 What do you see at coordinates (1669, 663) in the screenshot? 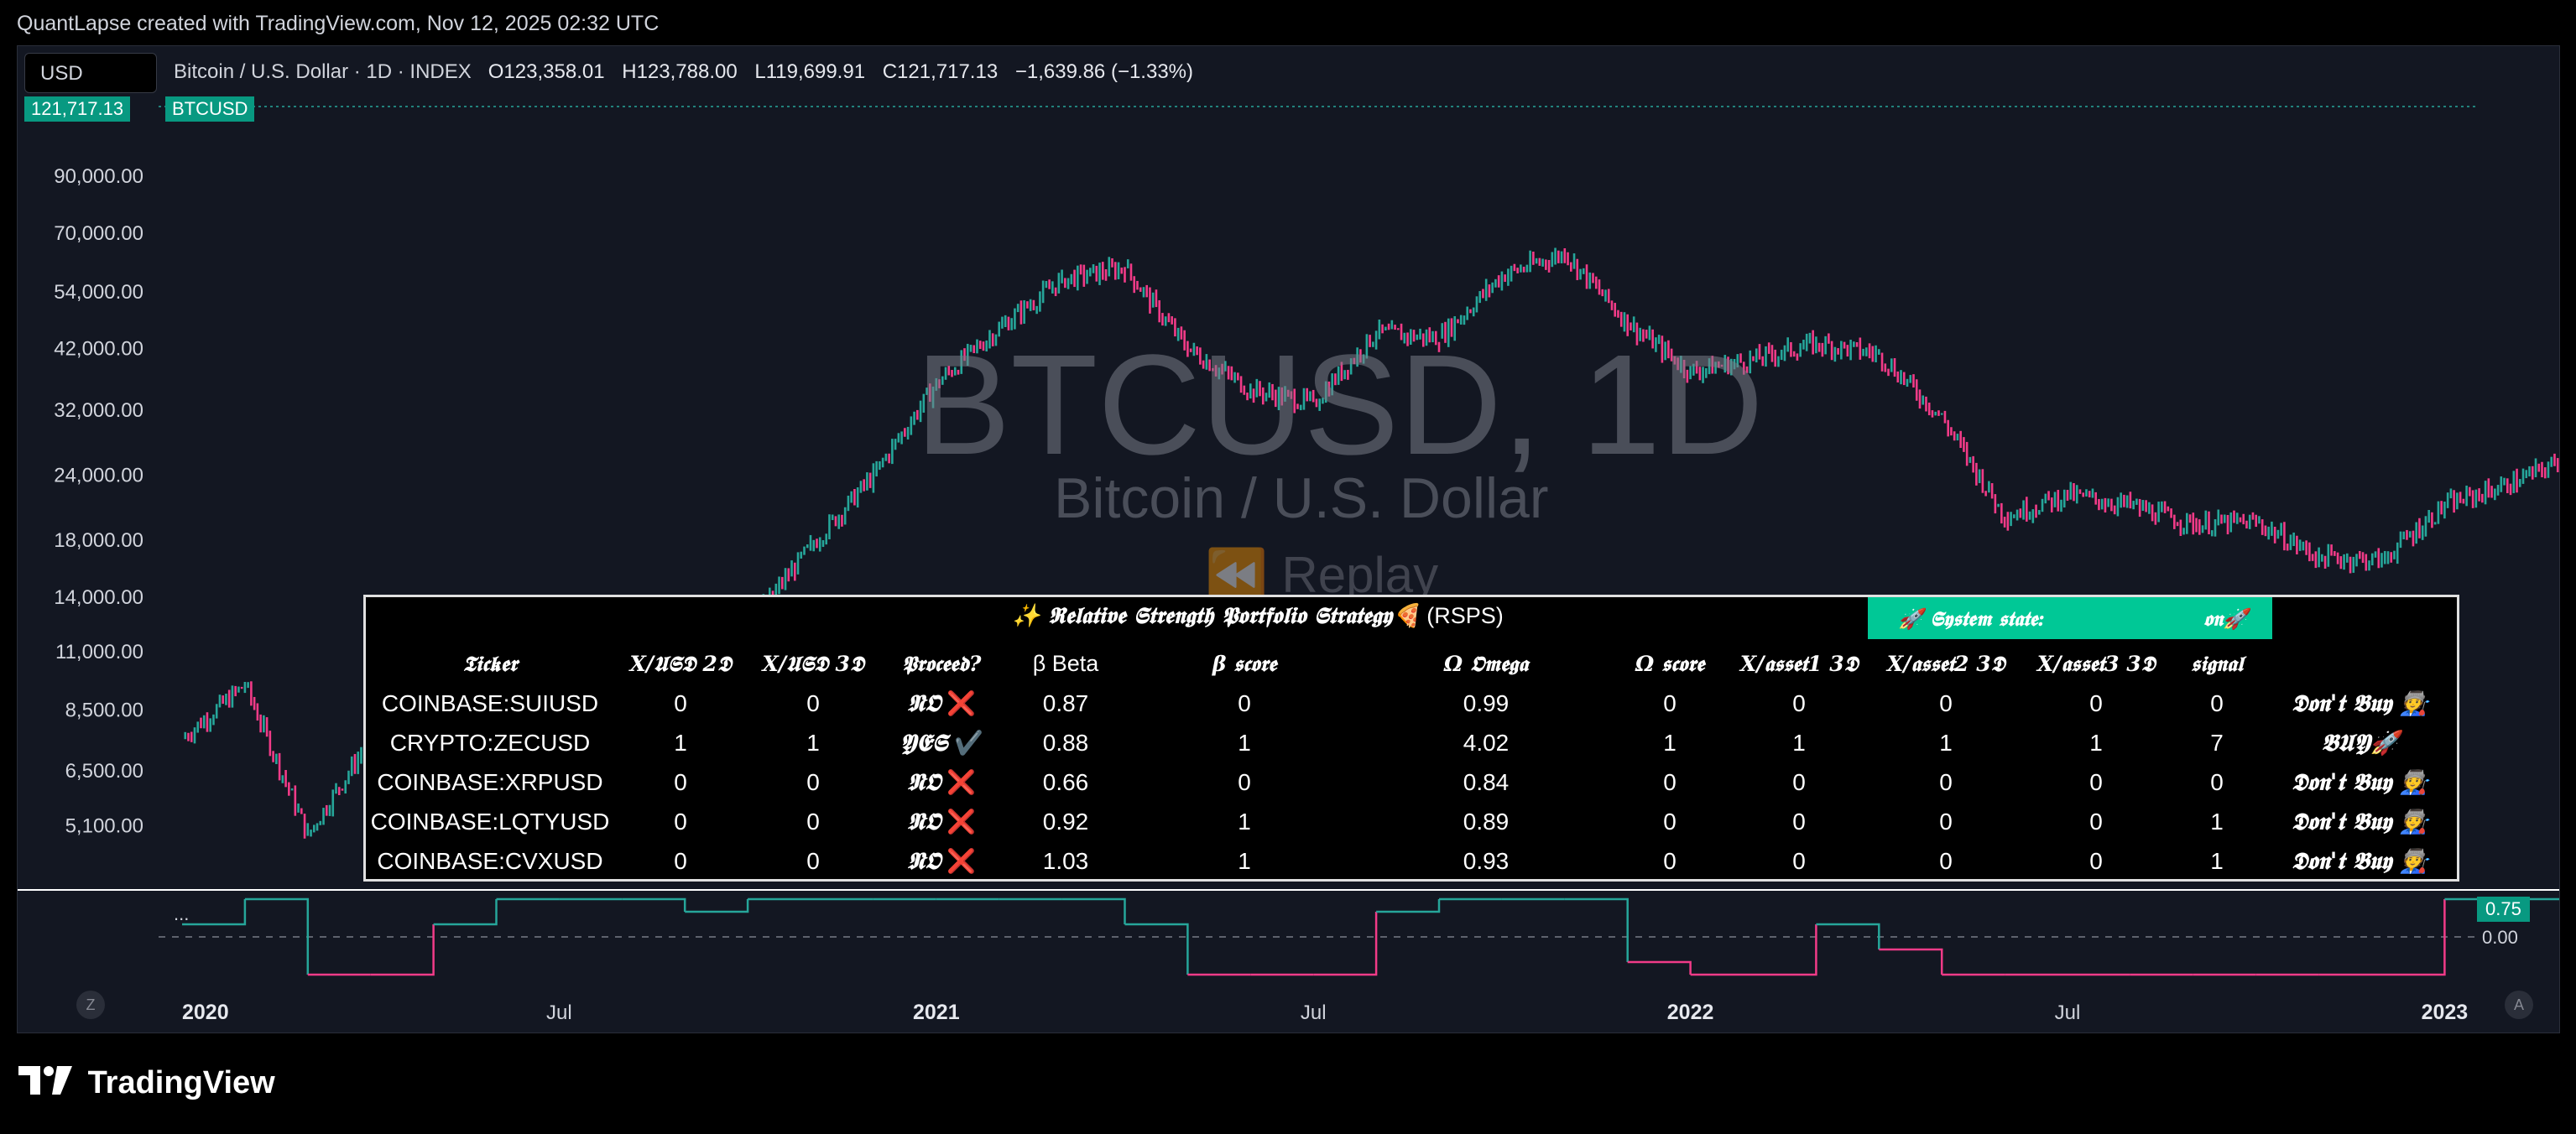
I see `col-omega-score: Ω 𝖘𝖈𝖔𝖗𝖊` at bounding box center [1669, 663].